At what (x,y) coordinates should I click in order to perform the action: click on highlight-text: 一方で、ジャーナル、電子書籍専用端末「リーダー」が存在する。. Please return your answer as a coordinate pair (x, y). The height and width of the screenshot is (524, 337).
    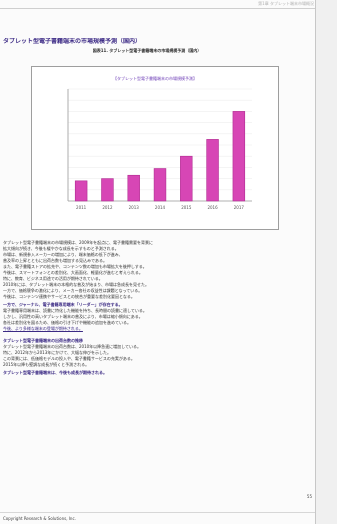
    Looking at the image, I should click on (63, 304).